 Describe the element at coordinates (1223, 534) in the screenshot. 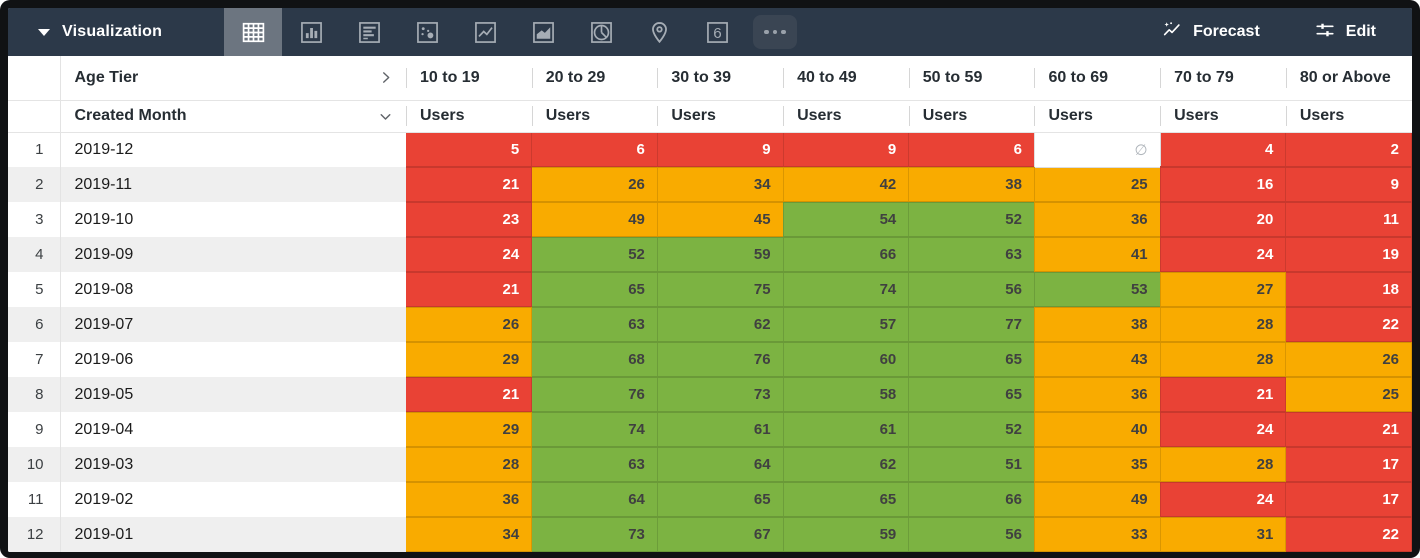

I see `value-cell: 31` at that location.